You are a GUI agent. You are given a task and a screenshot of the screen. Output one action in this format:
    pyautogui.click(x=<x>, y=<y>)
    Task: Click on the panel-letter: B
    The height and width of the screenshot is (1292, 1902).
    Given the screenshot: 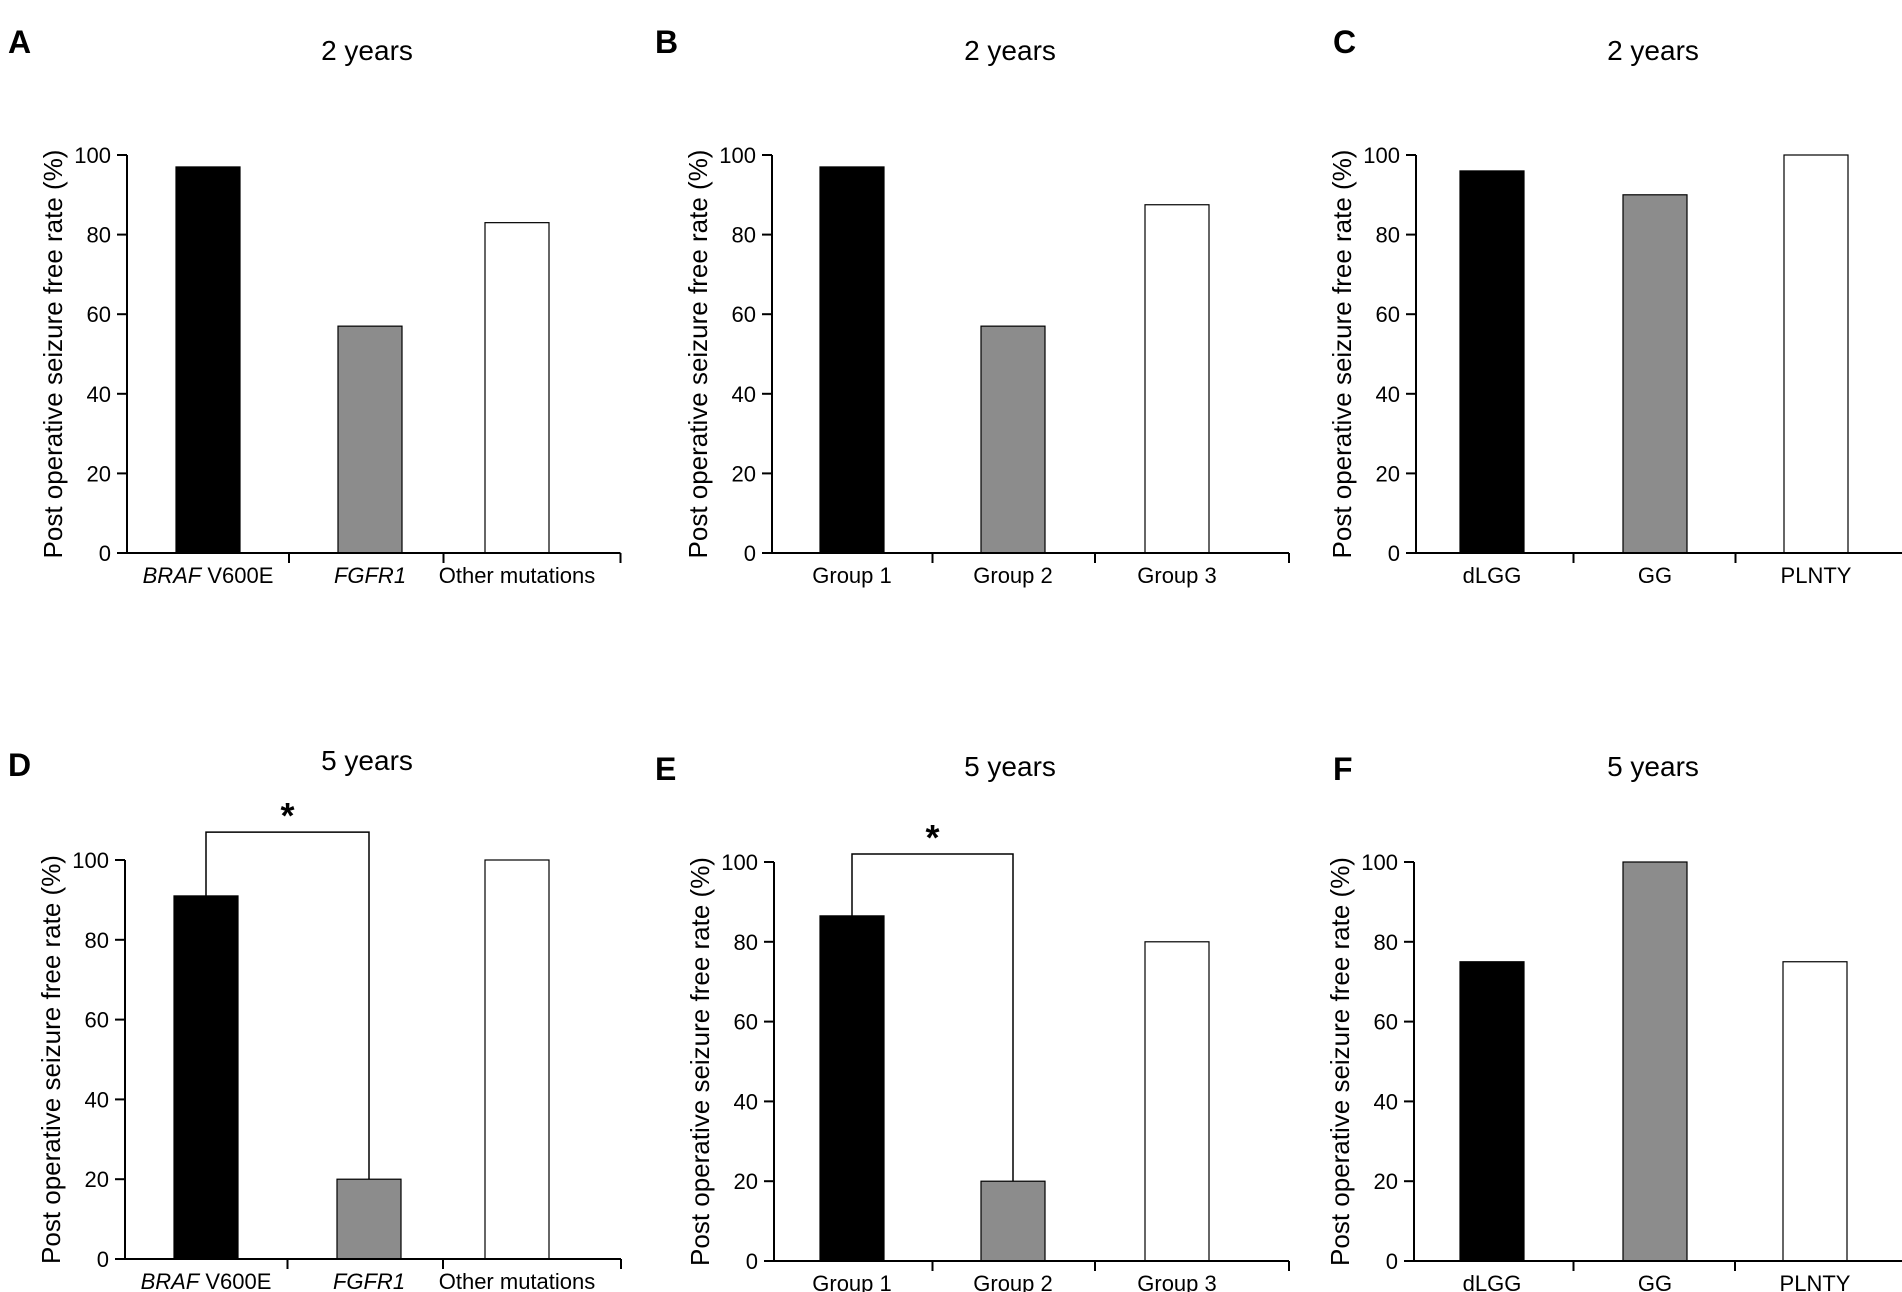 What is the action you would take?
    pyautogui.click(x=666, y=42)
    